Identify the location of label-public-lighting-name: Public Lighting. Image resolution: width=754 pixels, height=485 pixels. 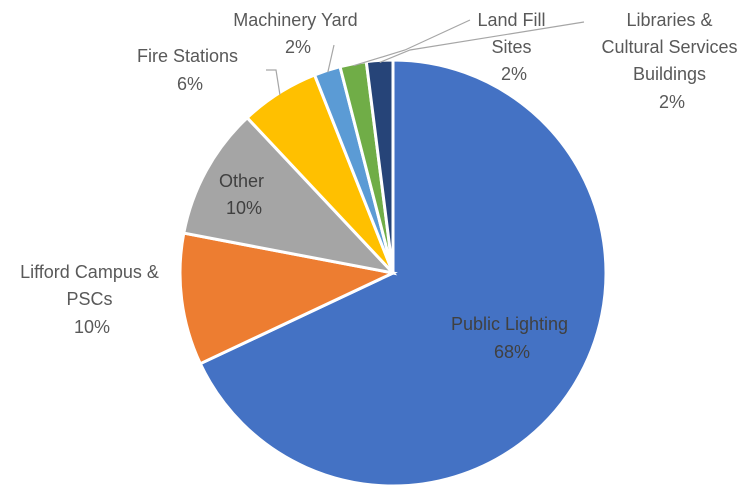
(509, 324).